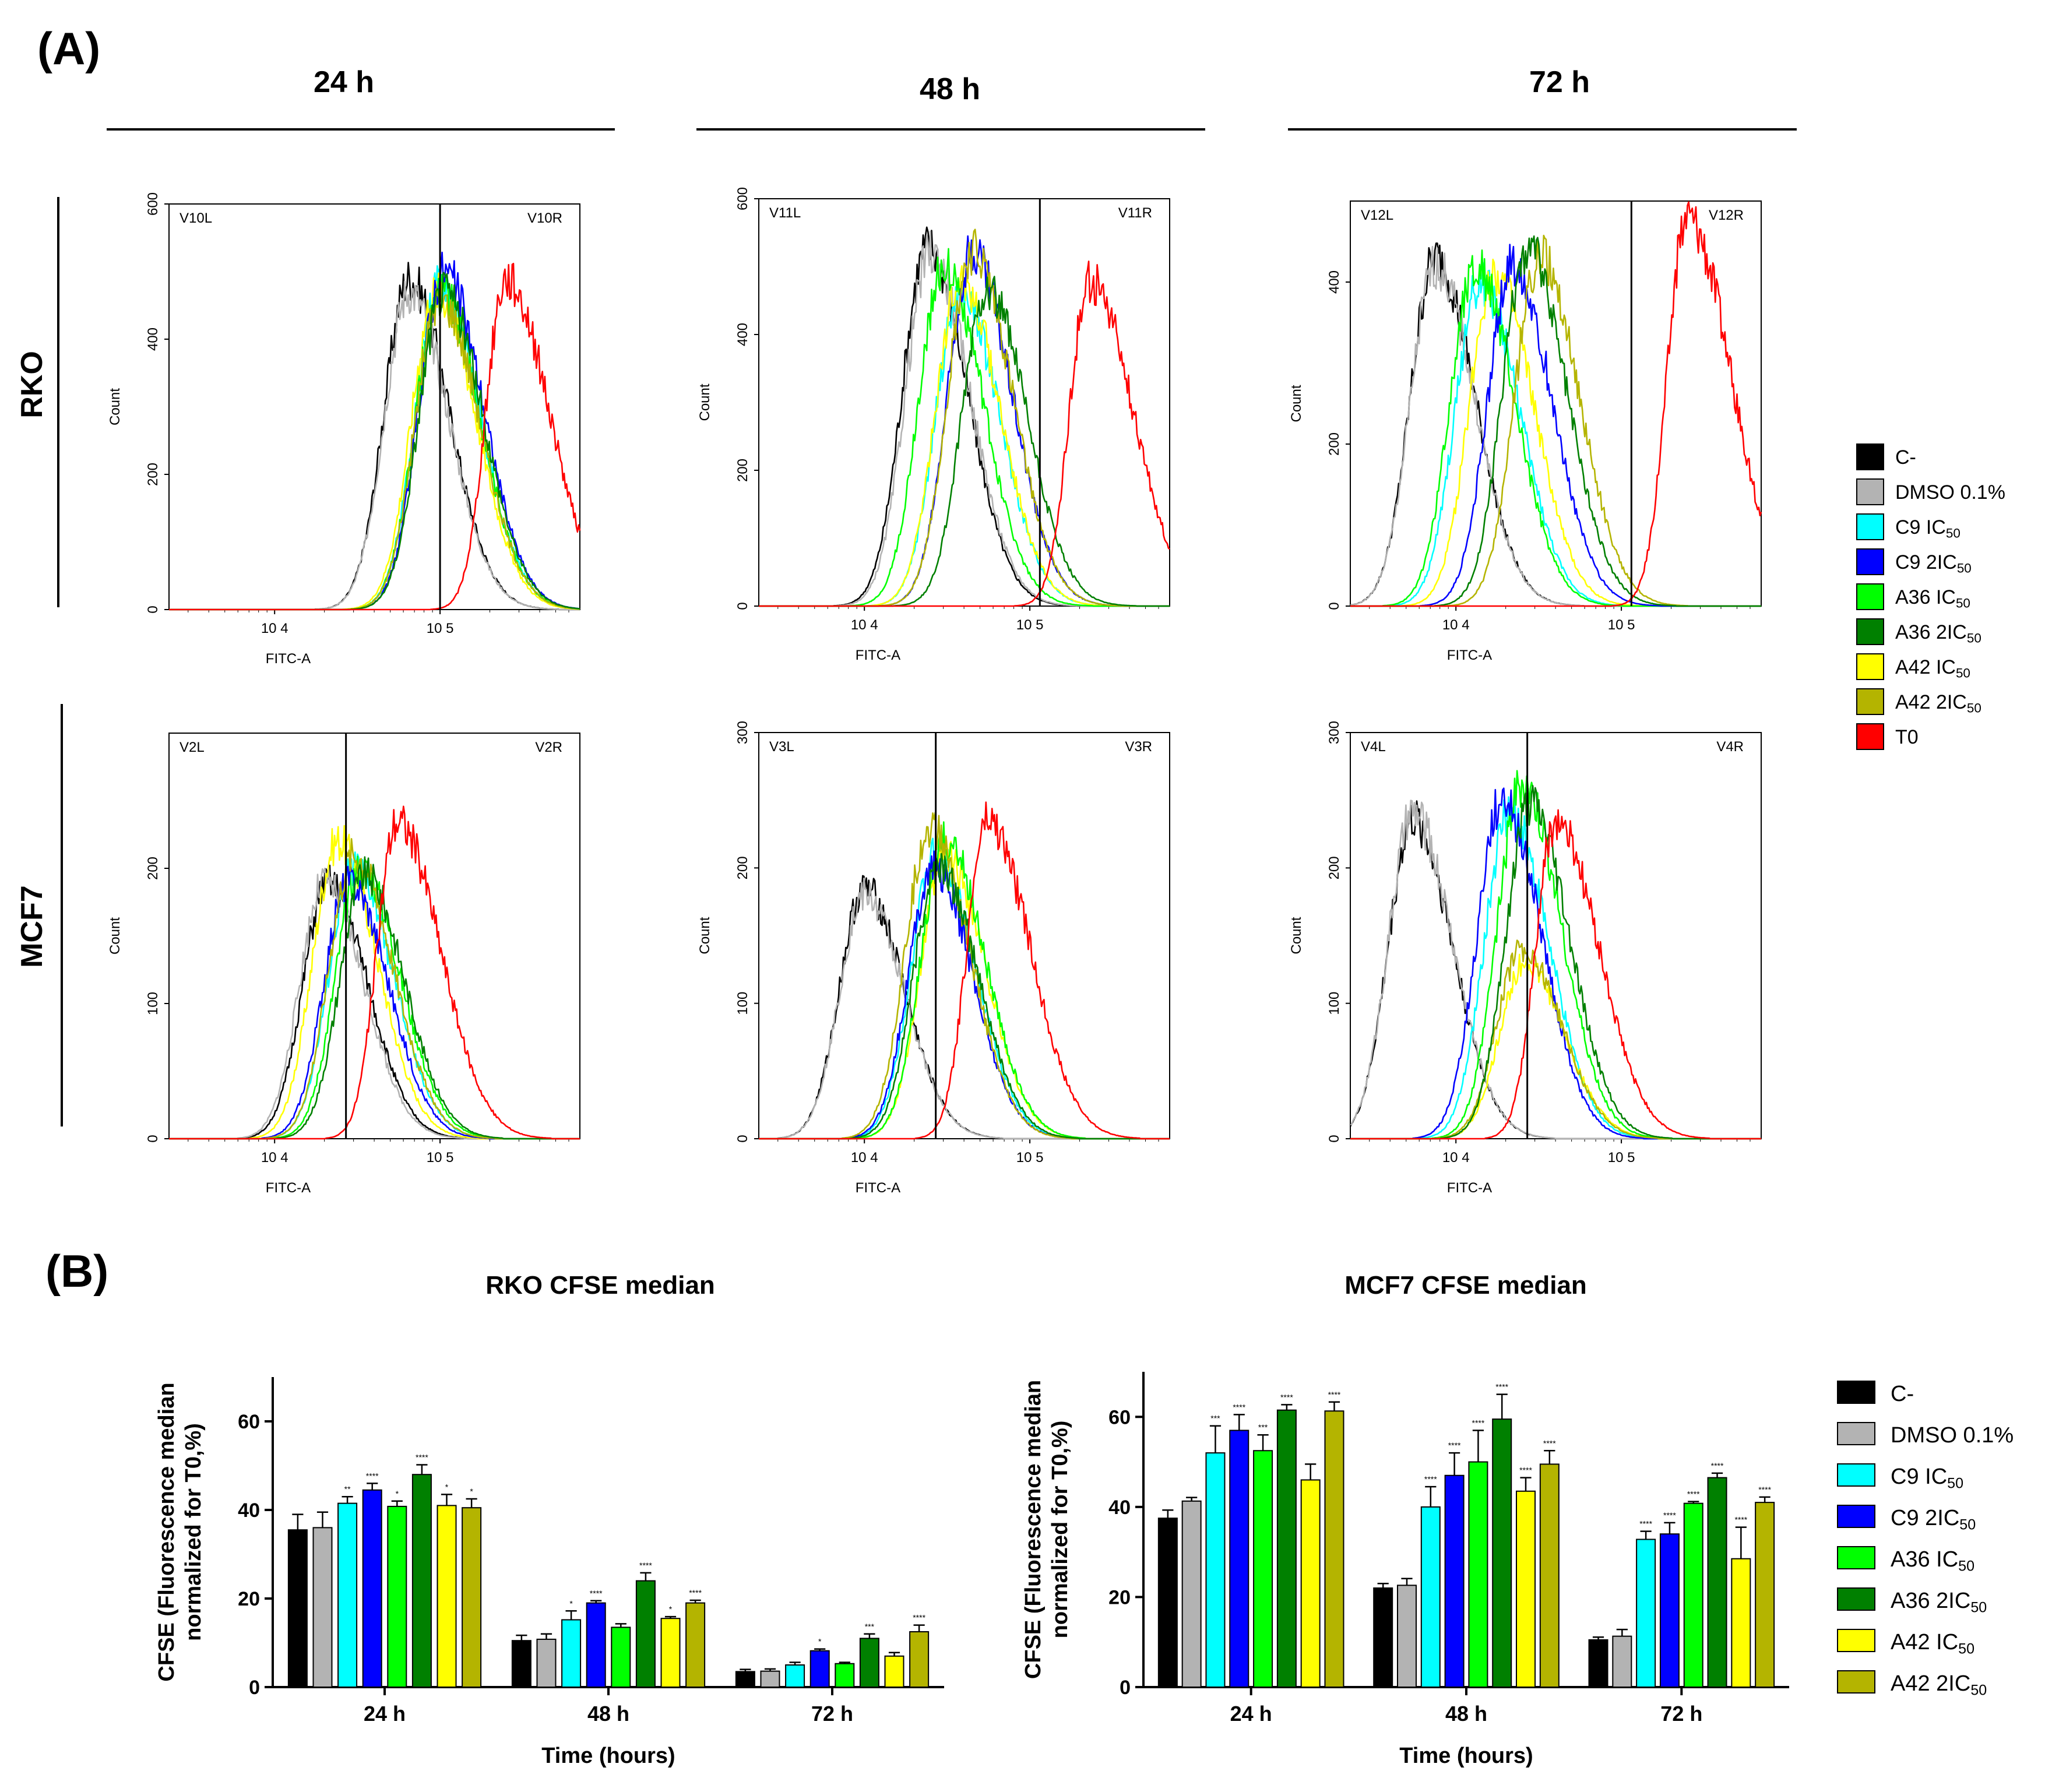 This screenshot has height=1792, width=2045. I want to click on flow-histogram-mcf7-72h: 0 100 200 300 Count 10 4 10 5 FITC-A V4L V4R, so click(1526, 958).